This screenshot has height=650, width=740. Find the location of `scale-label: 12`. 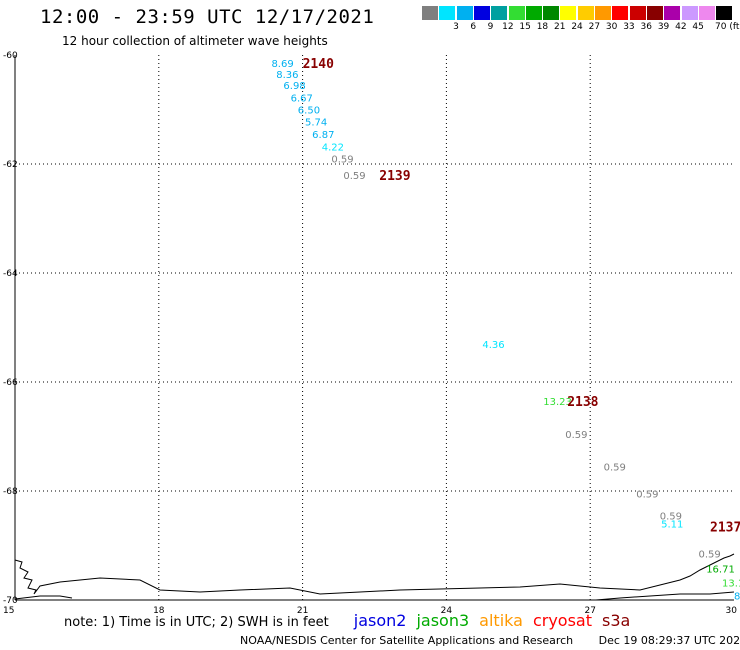

scale-label: 12 is located at coordinates (508, 27).